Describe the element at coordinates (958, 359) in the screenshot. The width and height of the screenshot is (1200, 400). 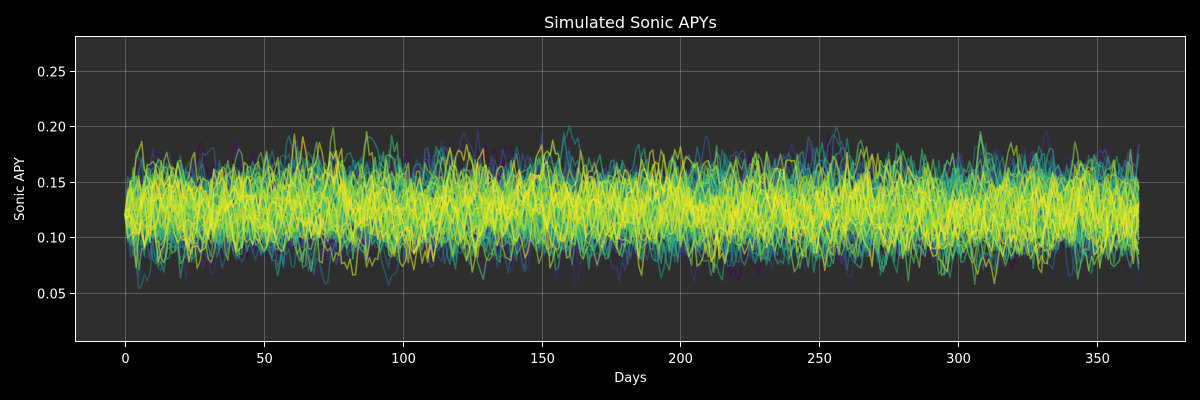
I see `x-tick-label: 300` at that location.